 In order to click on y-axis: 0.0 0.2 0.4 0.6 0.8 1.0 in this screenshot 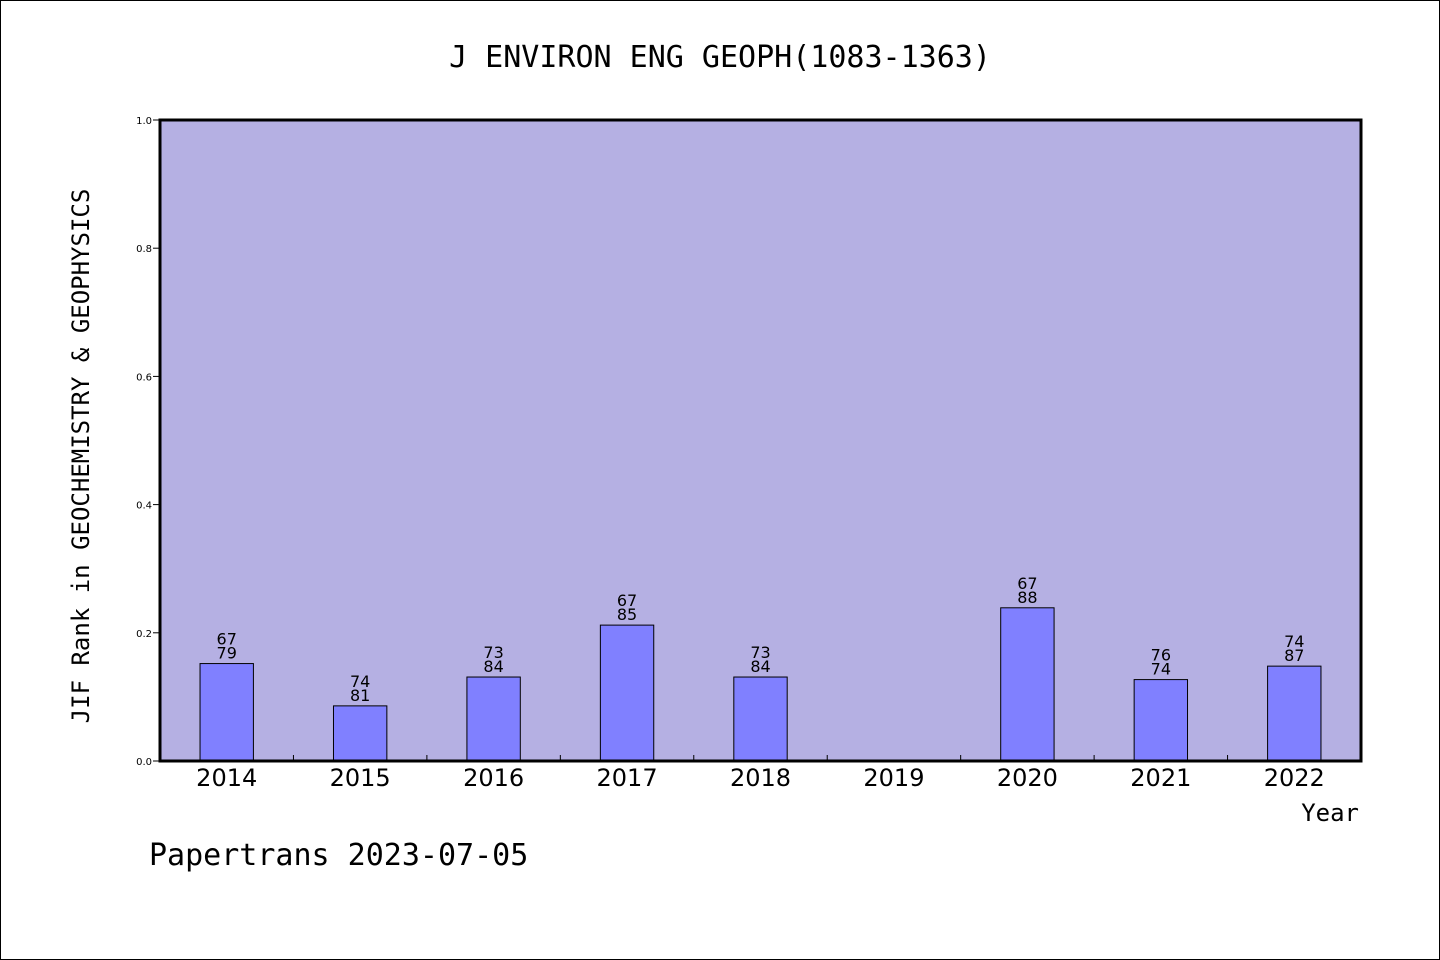, I will do `click(148, 442)`.